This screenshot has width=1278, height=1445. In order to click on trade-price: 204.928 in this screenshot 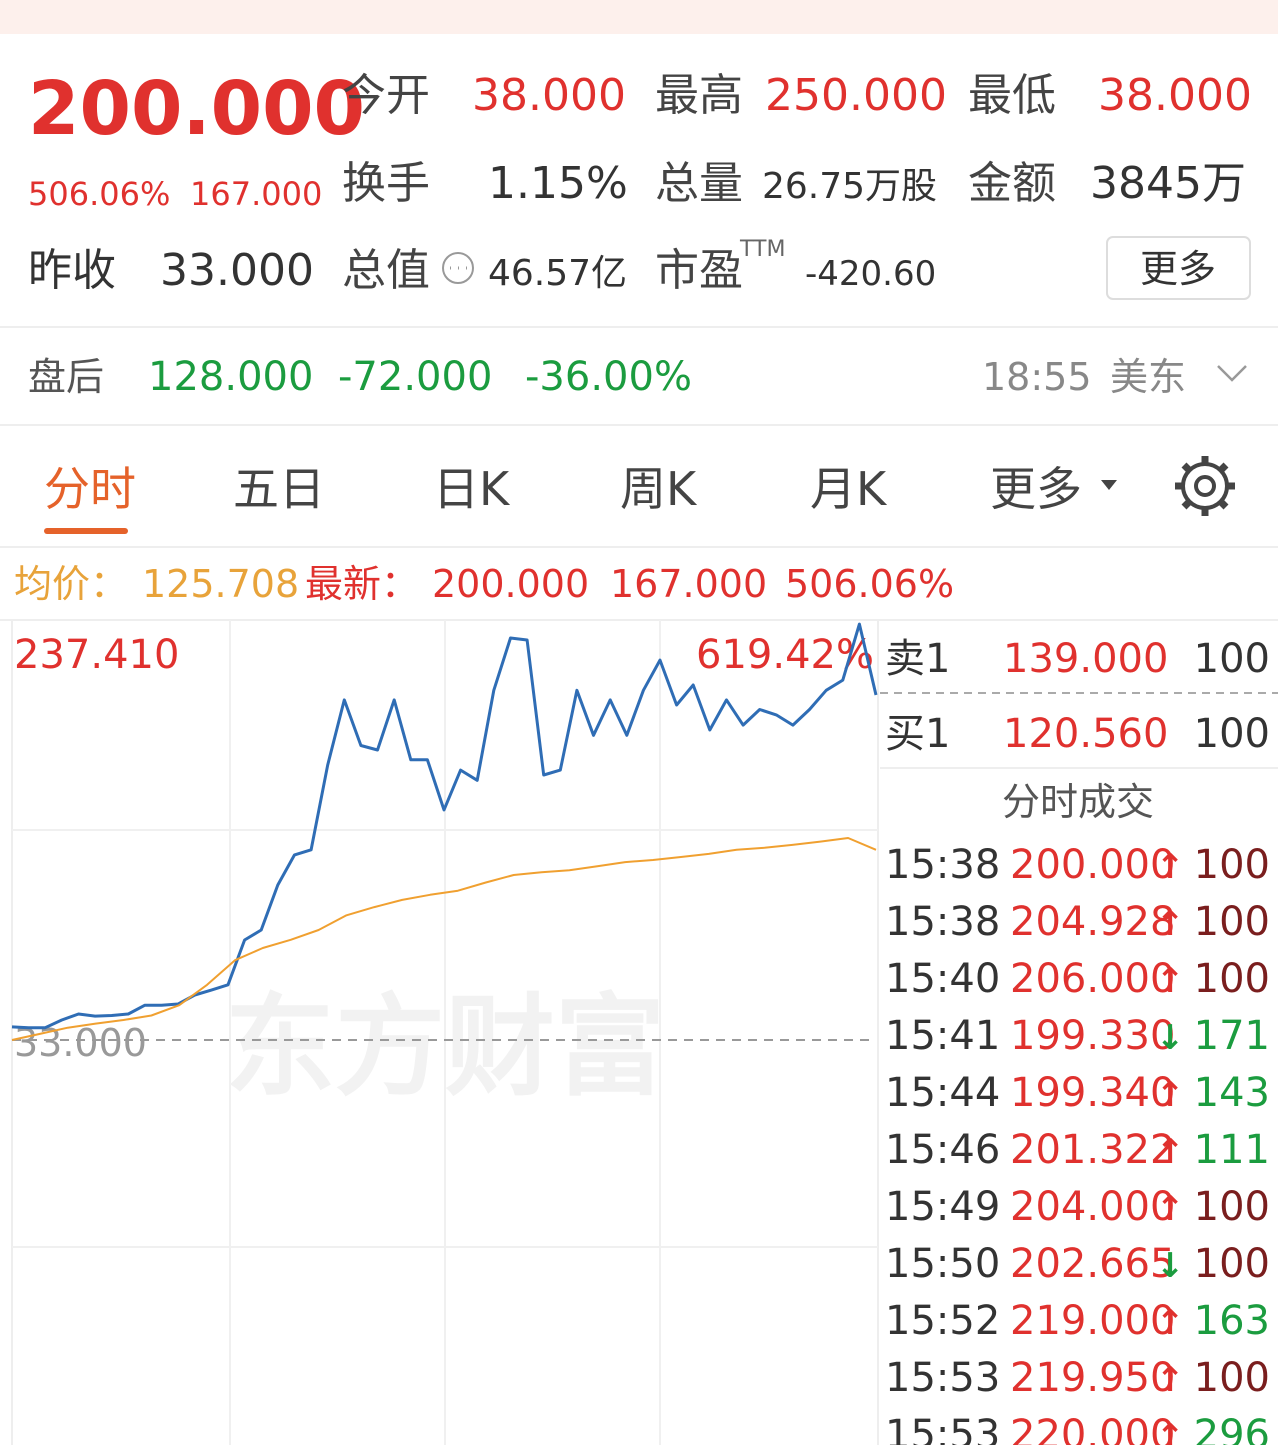, I will do `click(1092, 922)`.